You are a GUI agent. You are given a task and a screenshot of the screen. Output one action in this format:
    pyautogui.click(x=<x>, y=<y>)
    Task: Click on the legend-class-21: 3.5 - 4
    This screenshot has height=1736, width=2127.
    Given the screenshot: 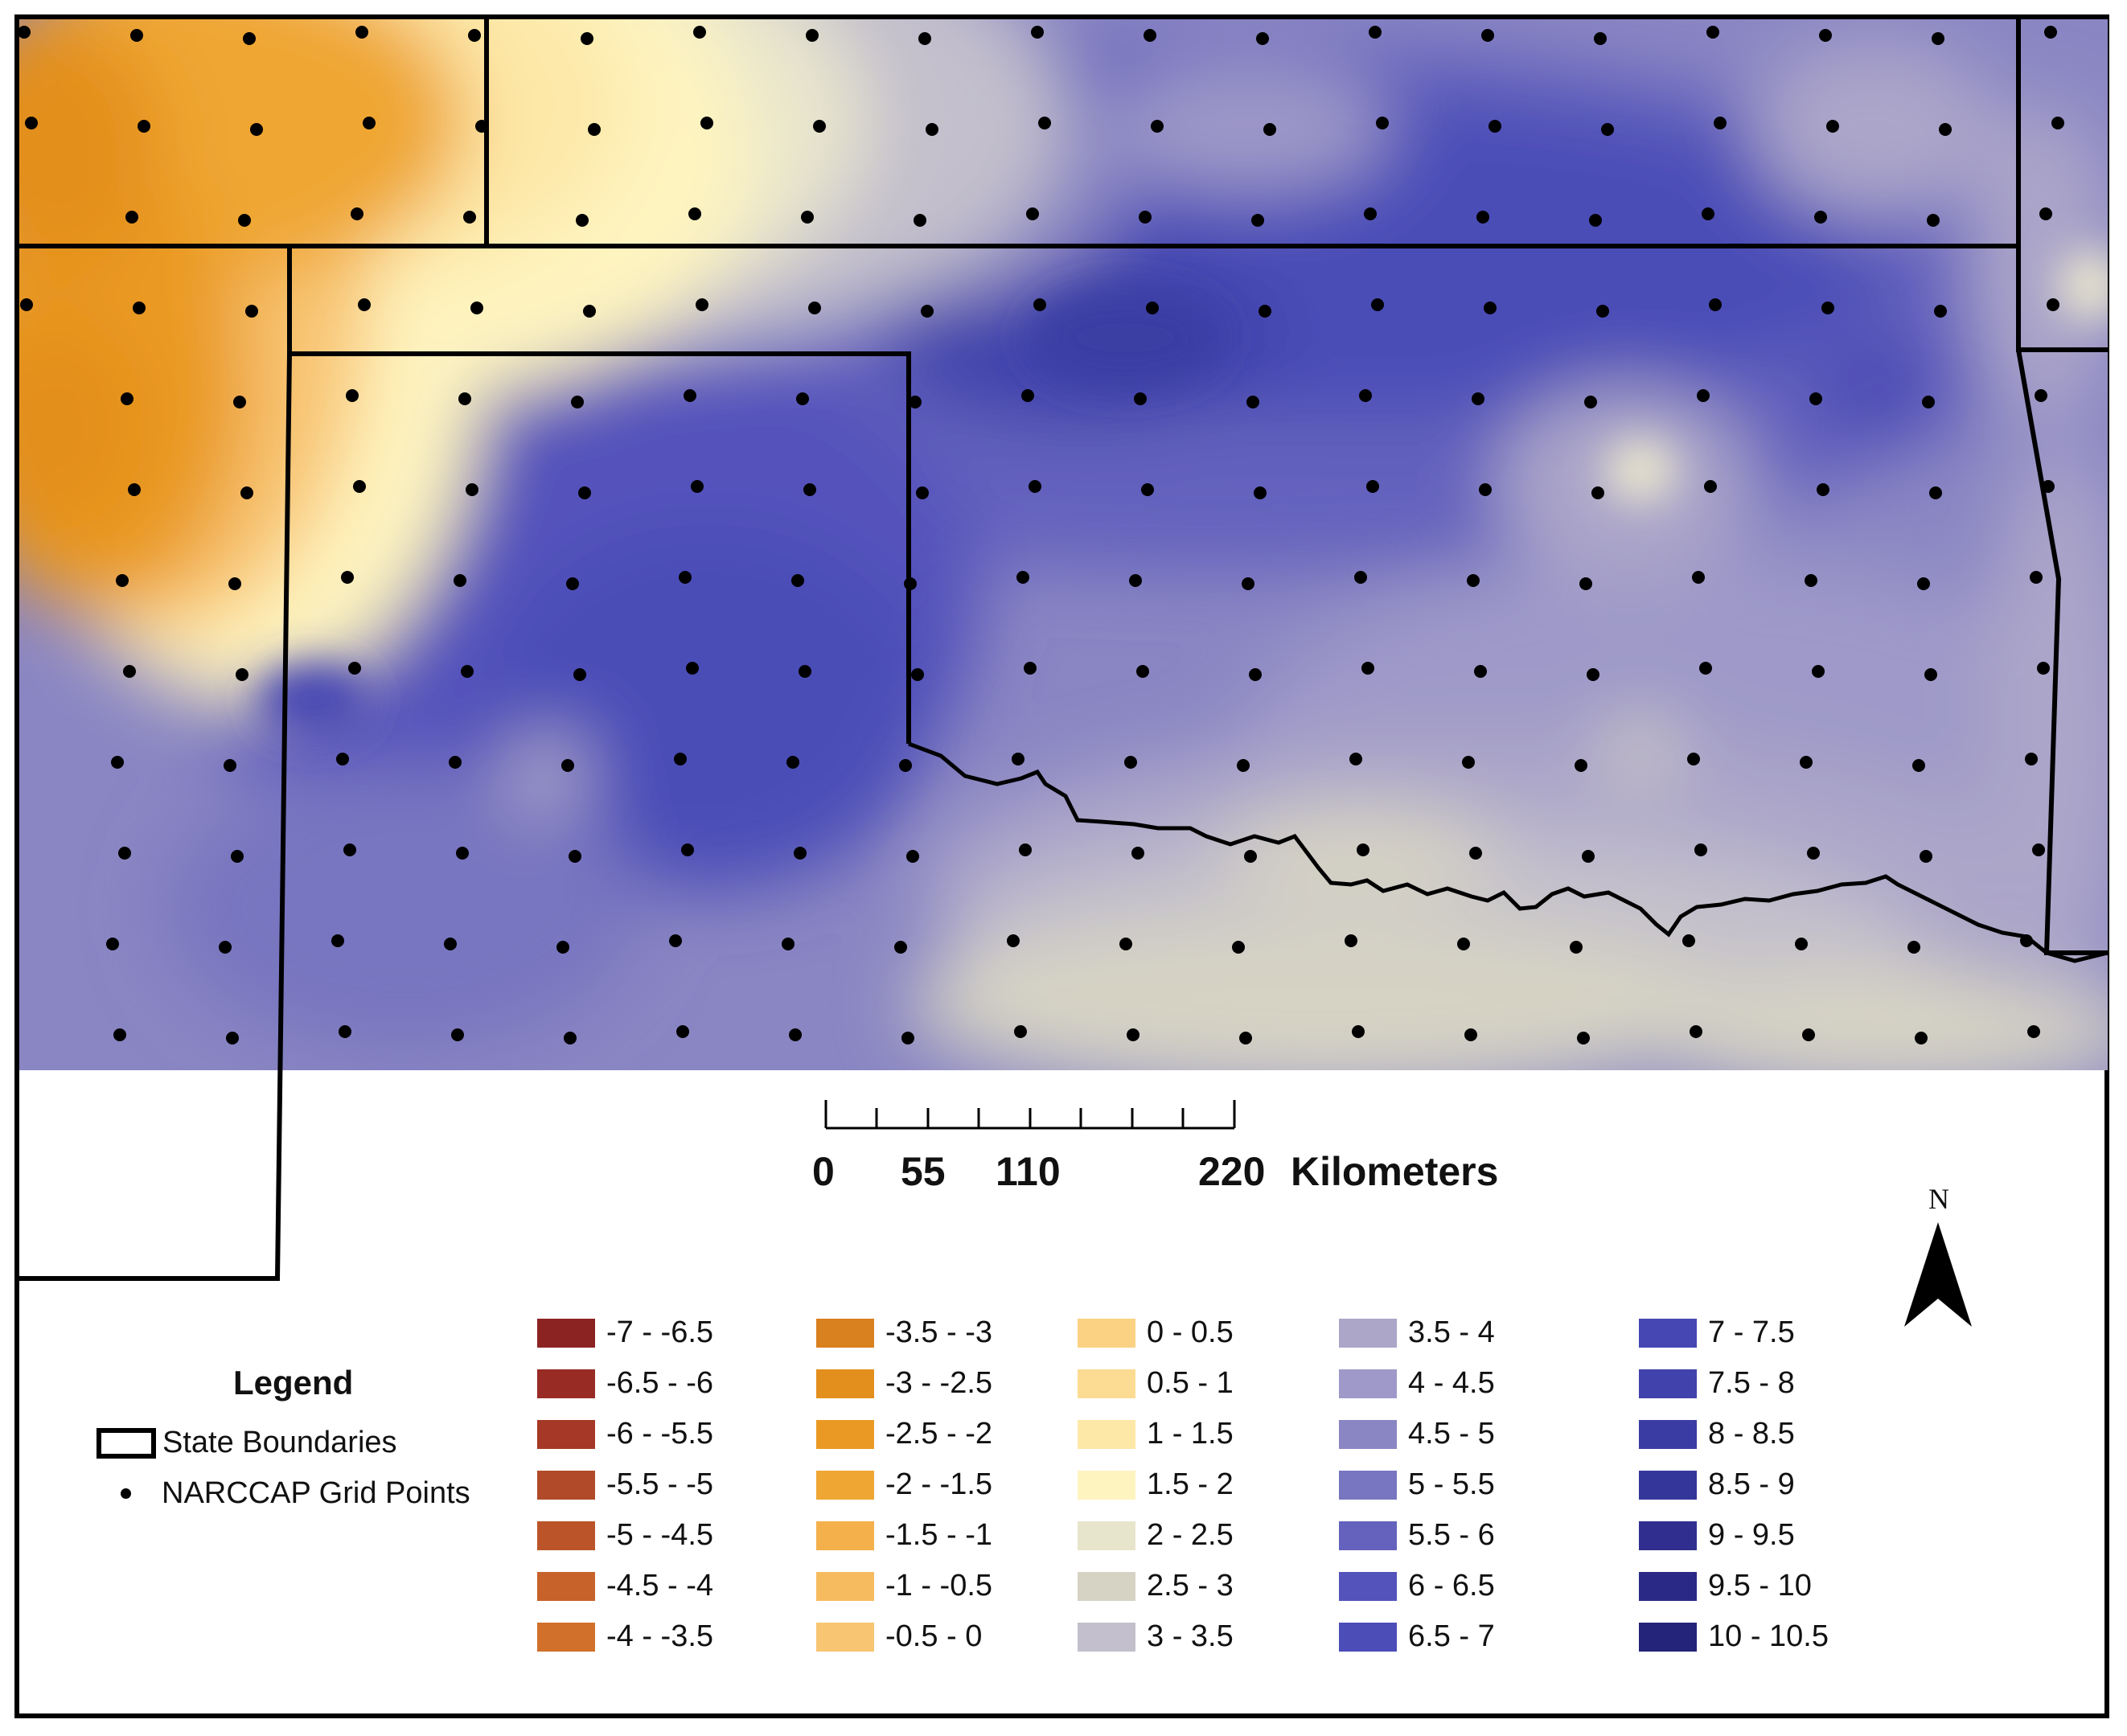 What is the action you would take?
    pyautogui.click(x=1417, y=1332)
    